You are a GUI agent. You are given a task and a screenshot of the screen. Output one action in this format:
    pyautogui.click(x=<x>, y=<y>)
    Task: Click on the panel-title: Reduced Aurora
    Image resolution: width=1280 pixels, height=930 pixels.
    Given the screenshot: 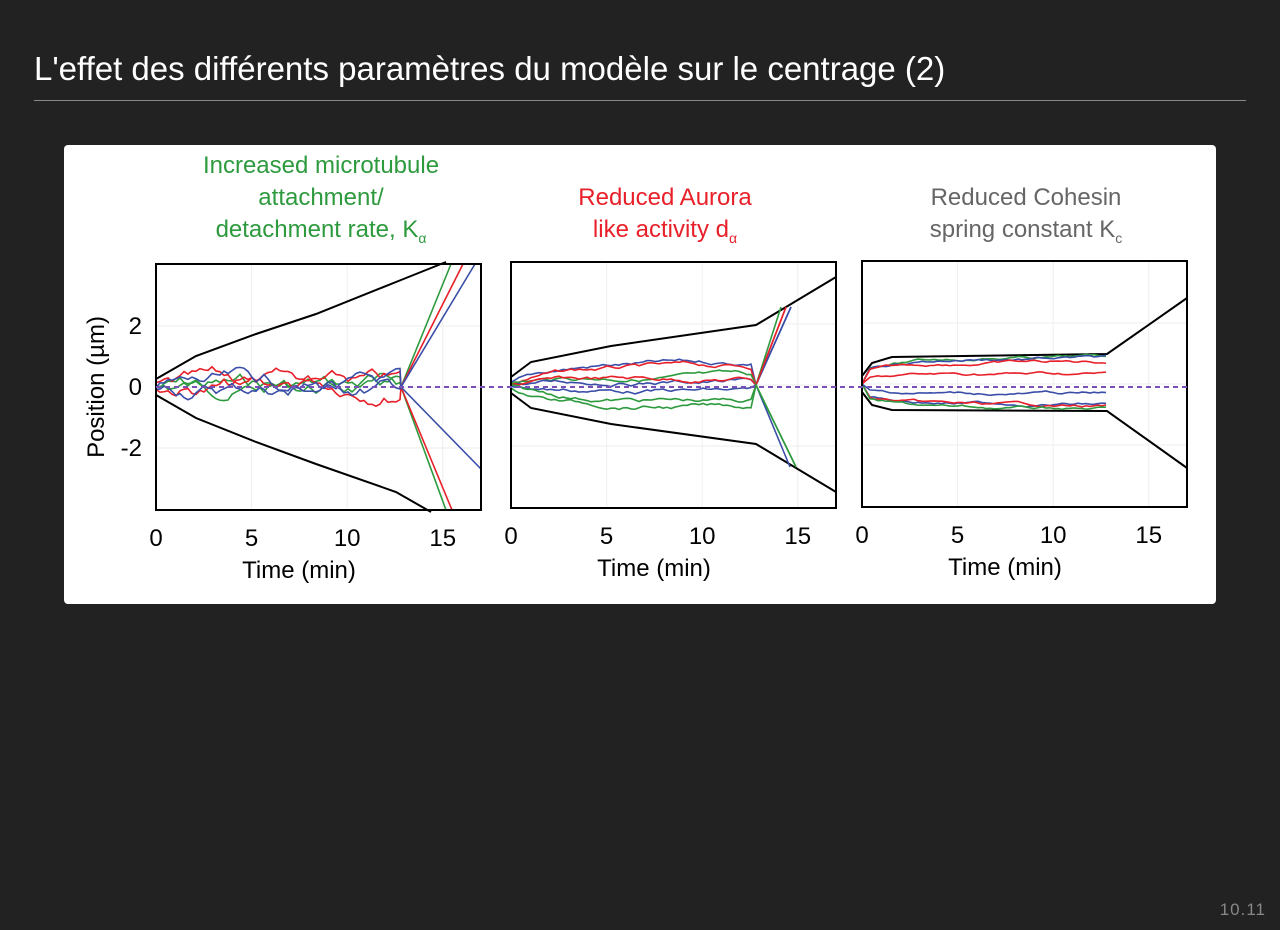 What is the action you would take?
    pyautogui.click(x=665, y=197)
    